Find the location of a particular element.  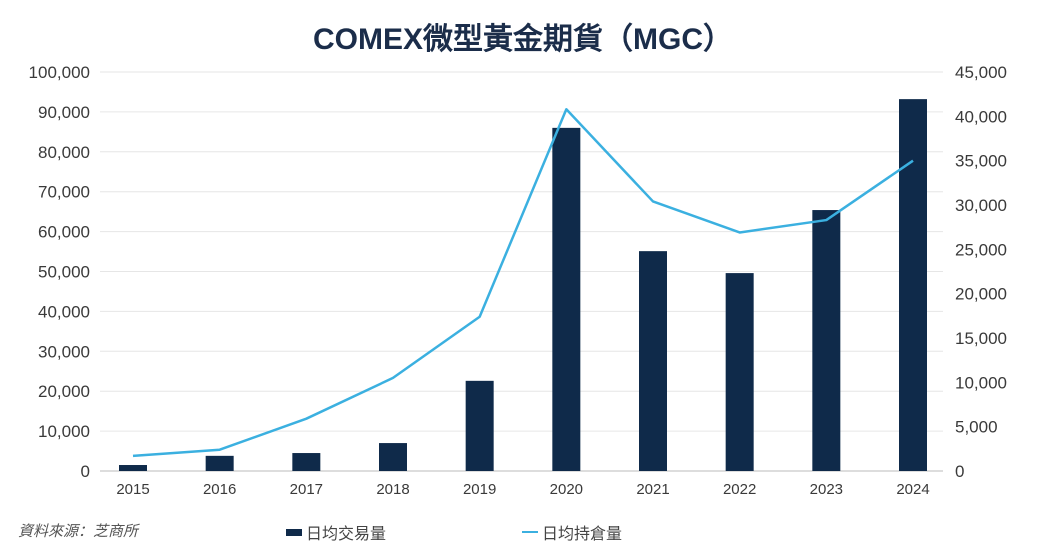

x-tick-label: 2022 is located at coordinates (739, 489).